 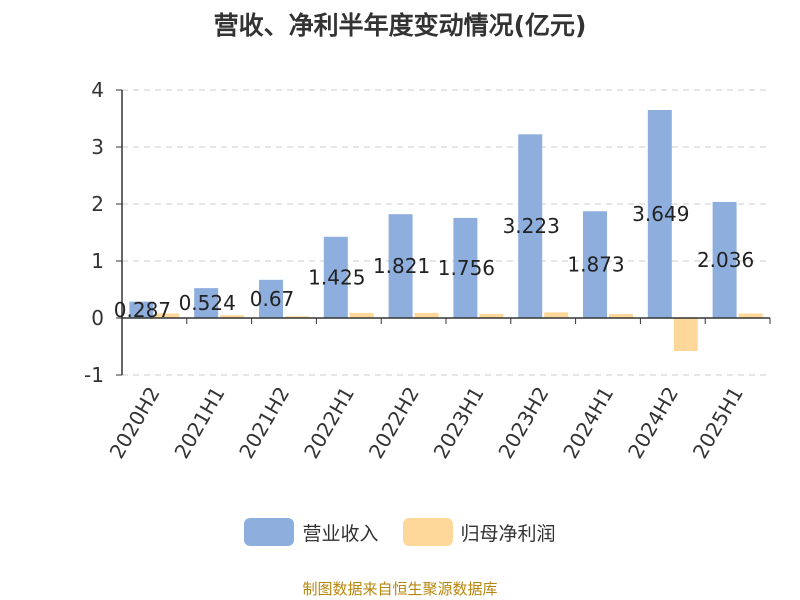 What do you see at coordinates (459, 423) in the screenshot?
I see `x-tick-label: 2023H1` at bounding box center [459, 423].